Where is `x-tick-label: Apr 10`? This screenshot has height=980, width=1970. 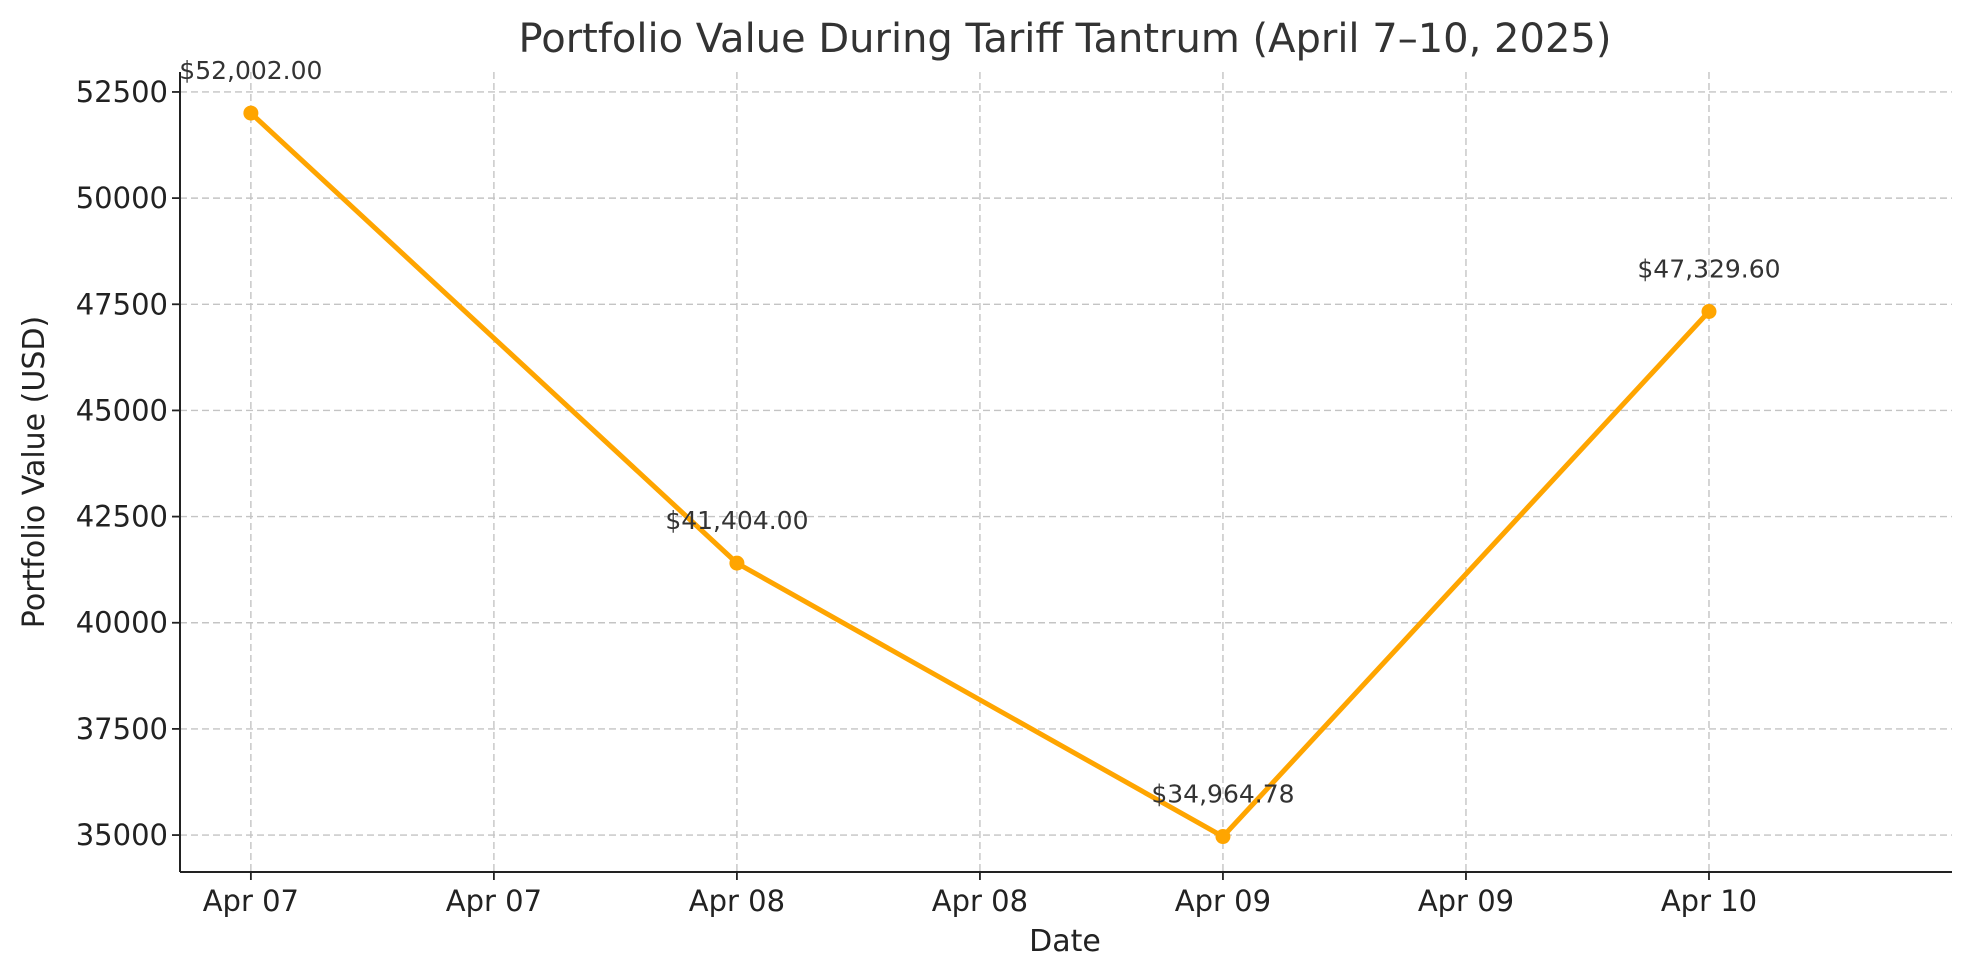 x-tick-label: Apr 10 is located at coordinates (1709, 901).